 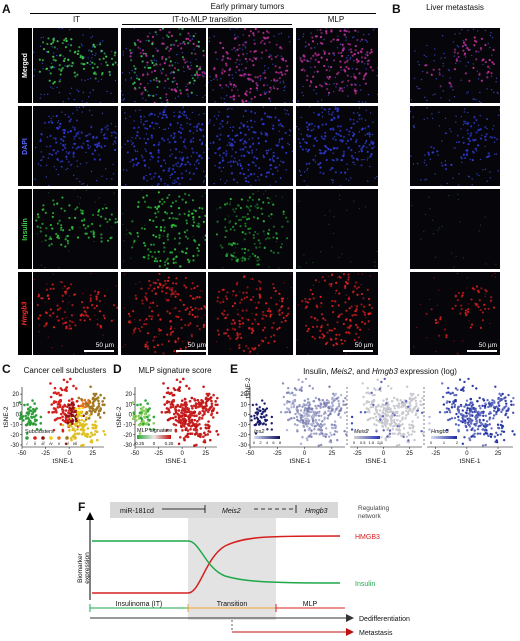 I want to click on point-ii, so click(x=56, y=410).